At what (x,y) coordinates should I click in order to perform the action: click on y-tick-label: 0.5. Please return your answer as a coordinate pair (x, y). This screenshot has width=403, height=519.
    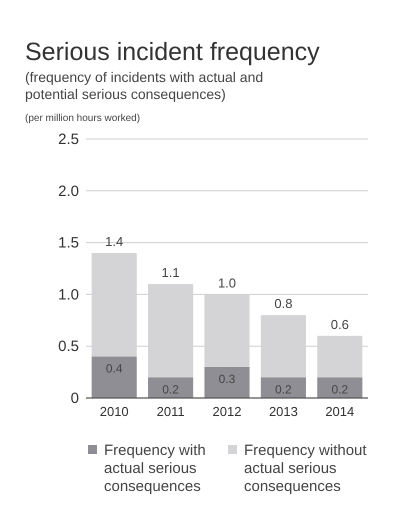
    Looking at the image, I should click on (68, 347).